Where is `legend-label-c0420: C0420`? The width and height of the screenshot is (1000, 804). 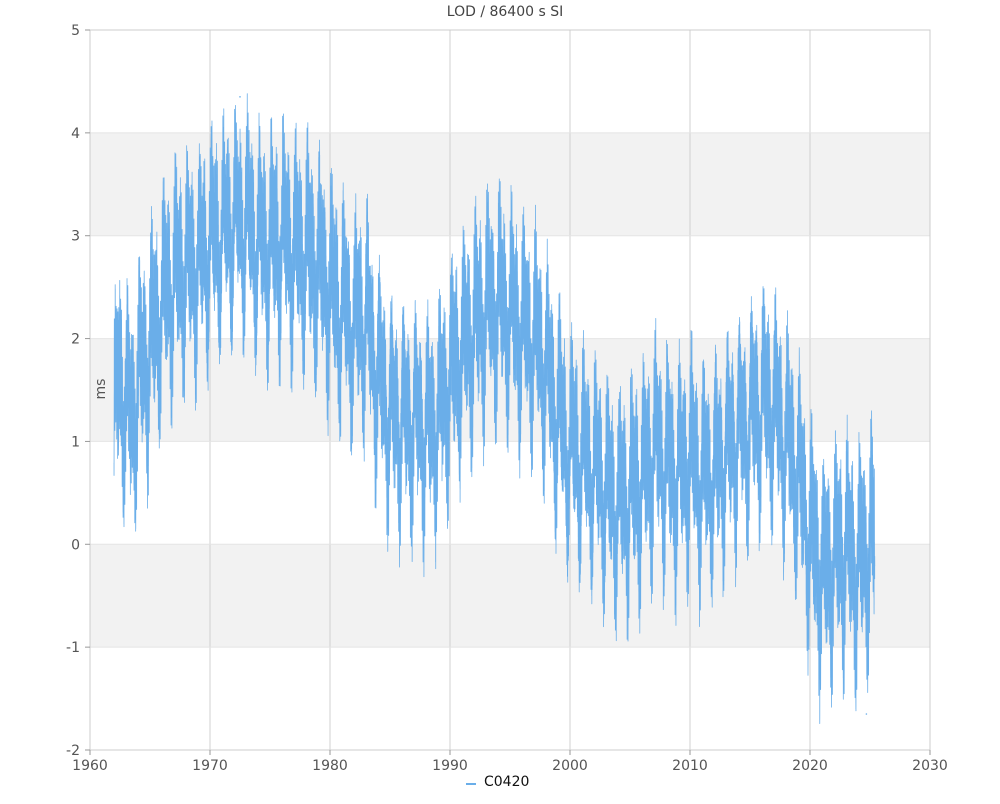 legend-label-c0420: C0420 is located at coordinates (506, 782).